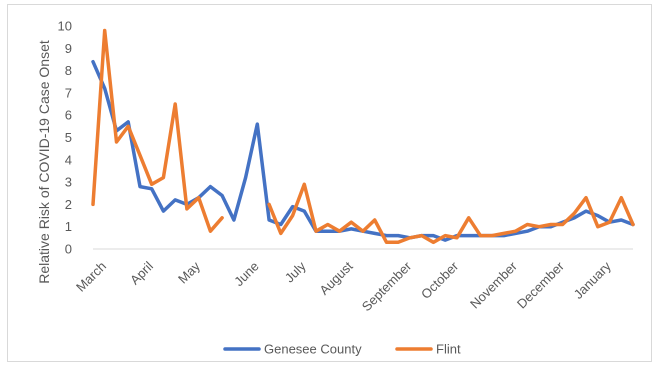  I want to click on y-tick-label: 6, so click(68, 115).